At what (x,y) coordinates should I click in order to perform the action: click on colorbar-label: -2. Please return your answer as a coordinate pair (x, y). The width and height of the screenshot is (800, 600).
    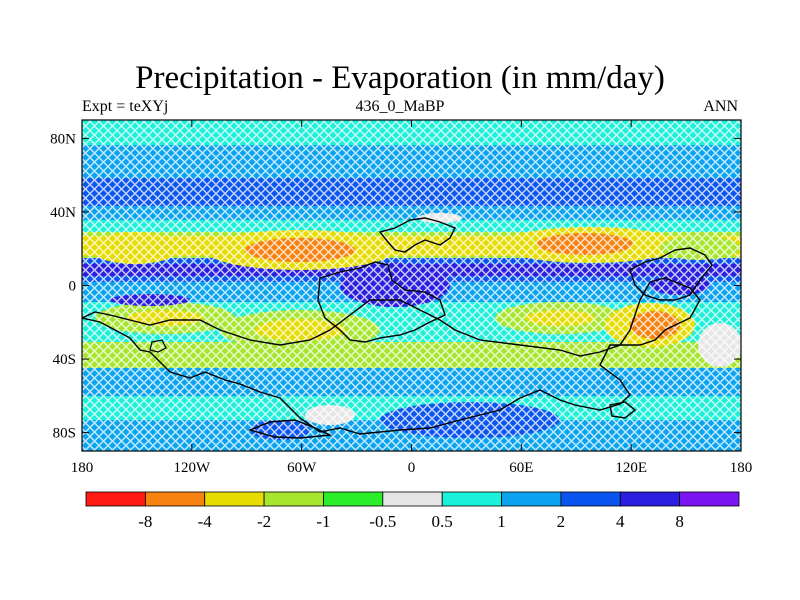
    Looking at the image, I should click on (264, 521).